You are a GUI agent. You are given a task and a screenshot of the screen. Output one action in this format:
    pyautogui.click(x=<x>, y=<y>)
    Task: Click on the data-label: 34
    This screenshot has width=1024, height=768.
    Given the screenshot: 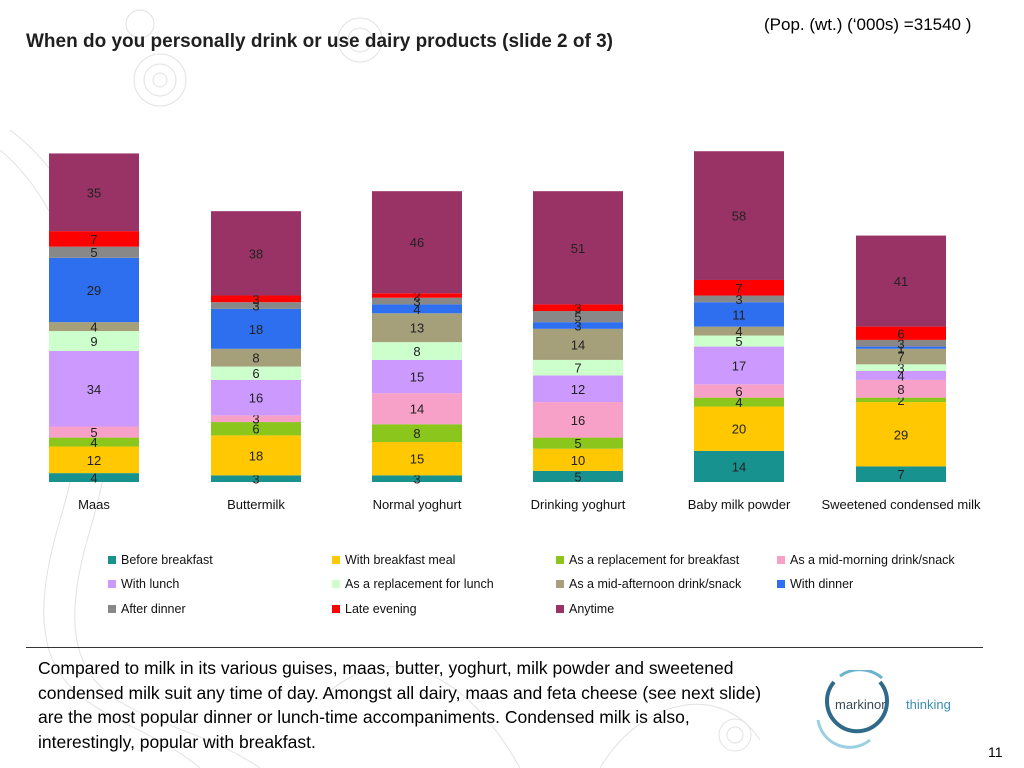 What is the action you would take?
    pyautogui.click(x=94, y=389)
    